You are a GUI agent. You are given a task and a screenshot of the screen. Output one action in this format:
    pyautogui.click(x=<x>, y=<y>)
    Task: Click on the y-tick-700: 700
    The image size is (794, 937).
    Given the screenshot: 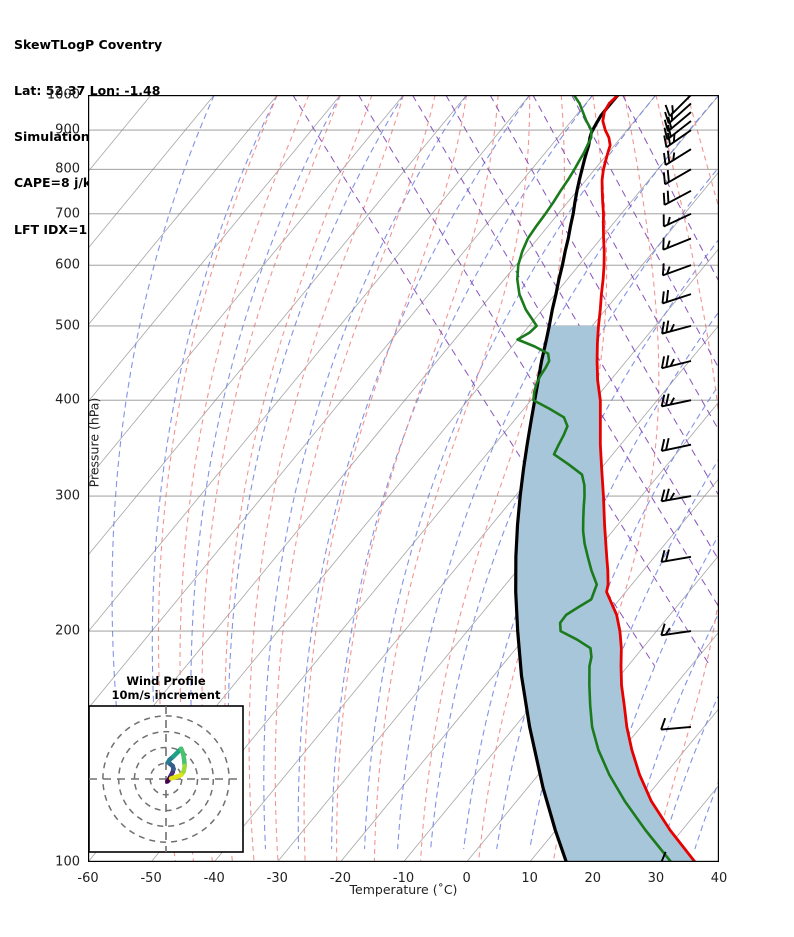 What is the action you would take?
    pyautogui.click(x=67, y=214)
    